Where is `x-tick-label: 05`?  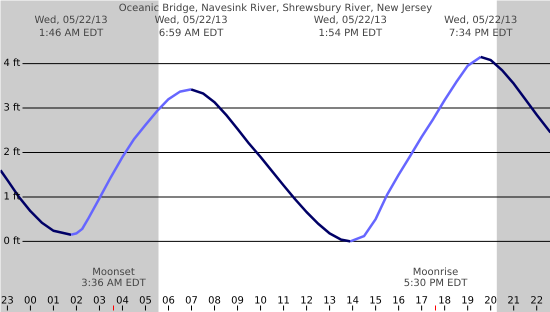
x-tick-label: 05 is located at coordinates (145, 301).